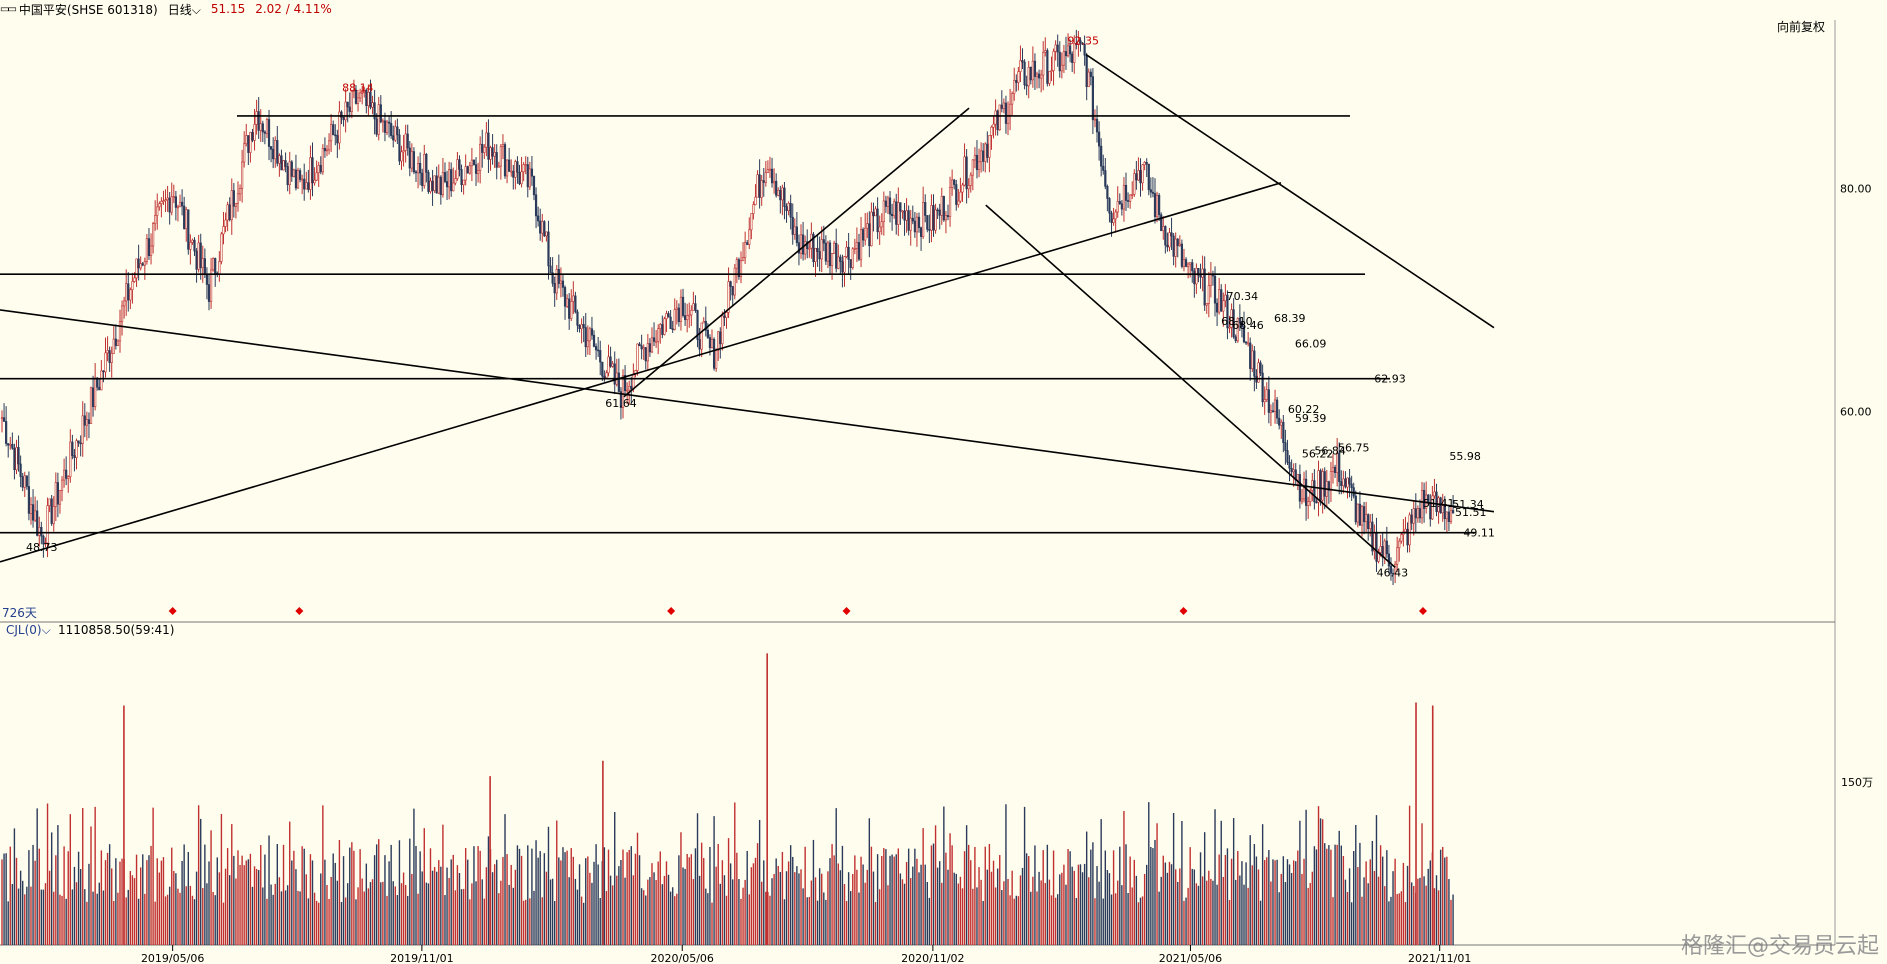 The image size is (1887, 964). Describe the element at coordinates (42, 547) in the screenshot. I see `price-annotation: 48.73` at that location.